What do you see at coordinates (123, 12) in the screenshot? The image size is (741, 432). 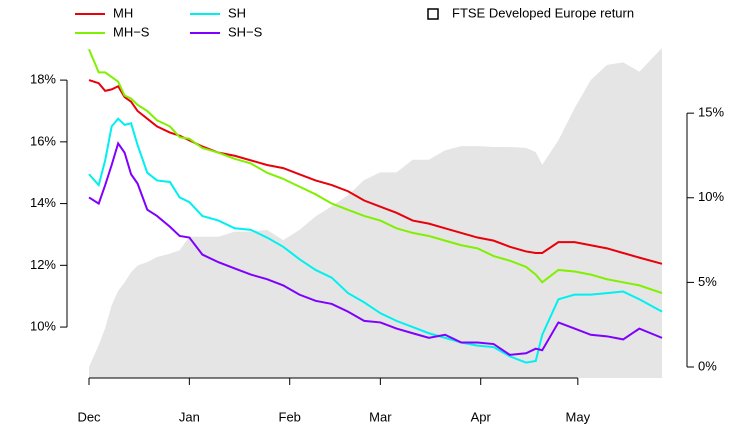 I see `legend-label: MH` at bounding box center [123, 12].